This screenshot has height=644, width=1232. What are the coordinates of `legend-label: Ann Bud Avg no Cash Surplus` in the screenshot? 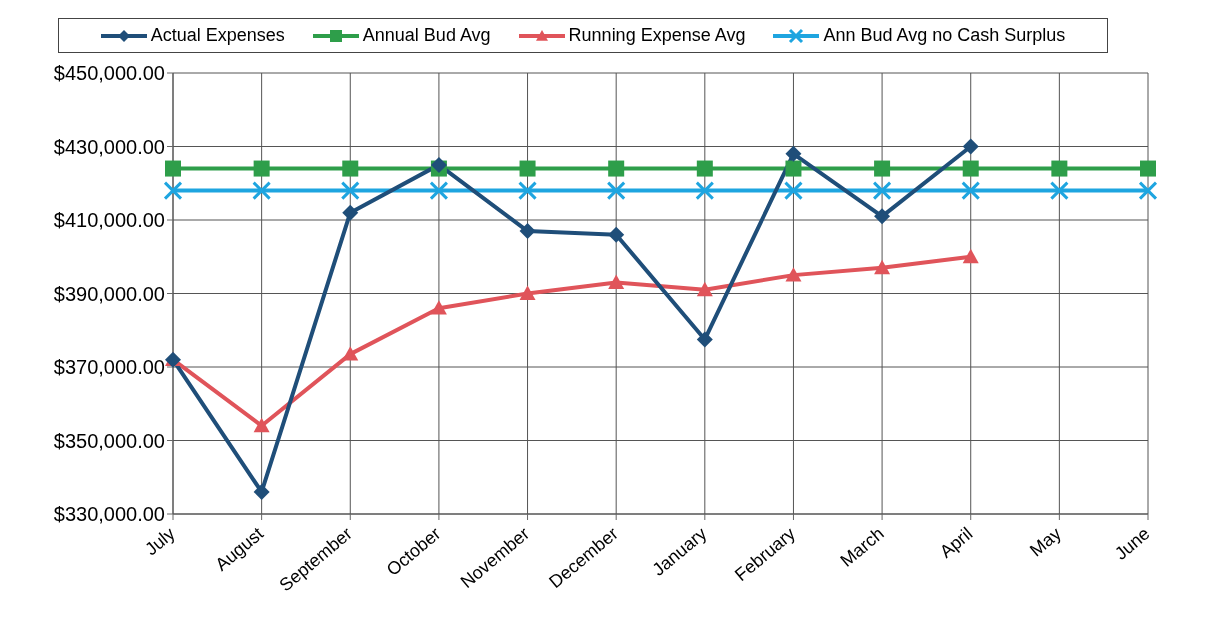 It's located at (944, 35).